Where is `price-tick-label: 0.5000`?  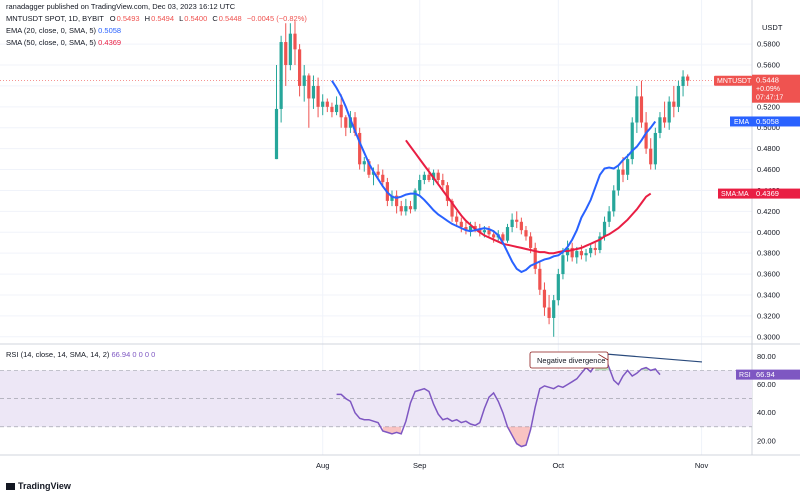 price-tick-label: 0.5000 is located at coordinates (768, 127).